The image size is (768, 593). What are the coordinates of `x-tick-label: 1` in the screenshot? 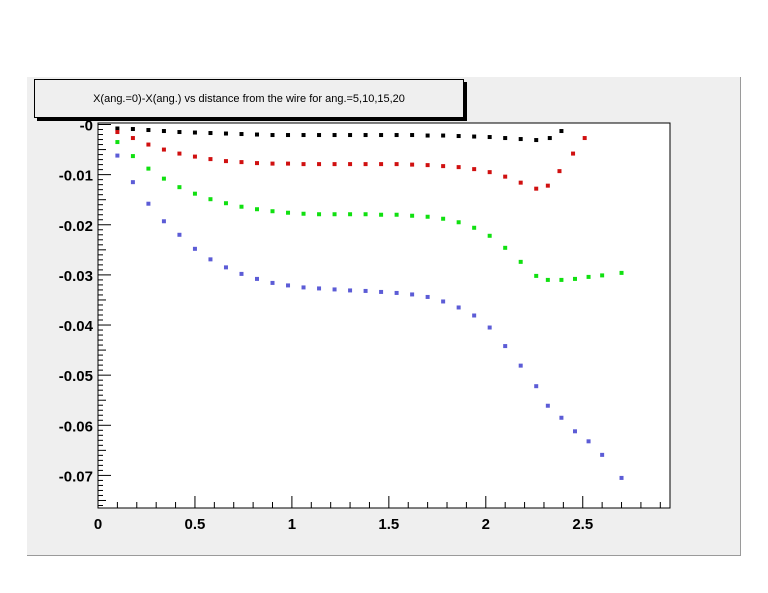 It's located at (292, 524).